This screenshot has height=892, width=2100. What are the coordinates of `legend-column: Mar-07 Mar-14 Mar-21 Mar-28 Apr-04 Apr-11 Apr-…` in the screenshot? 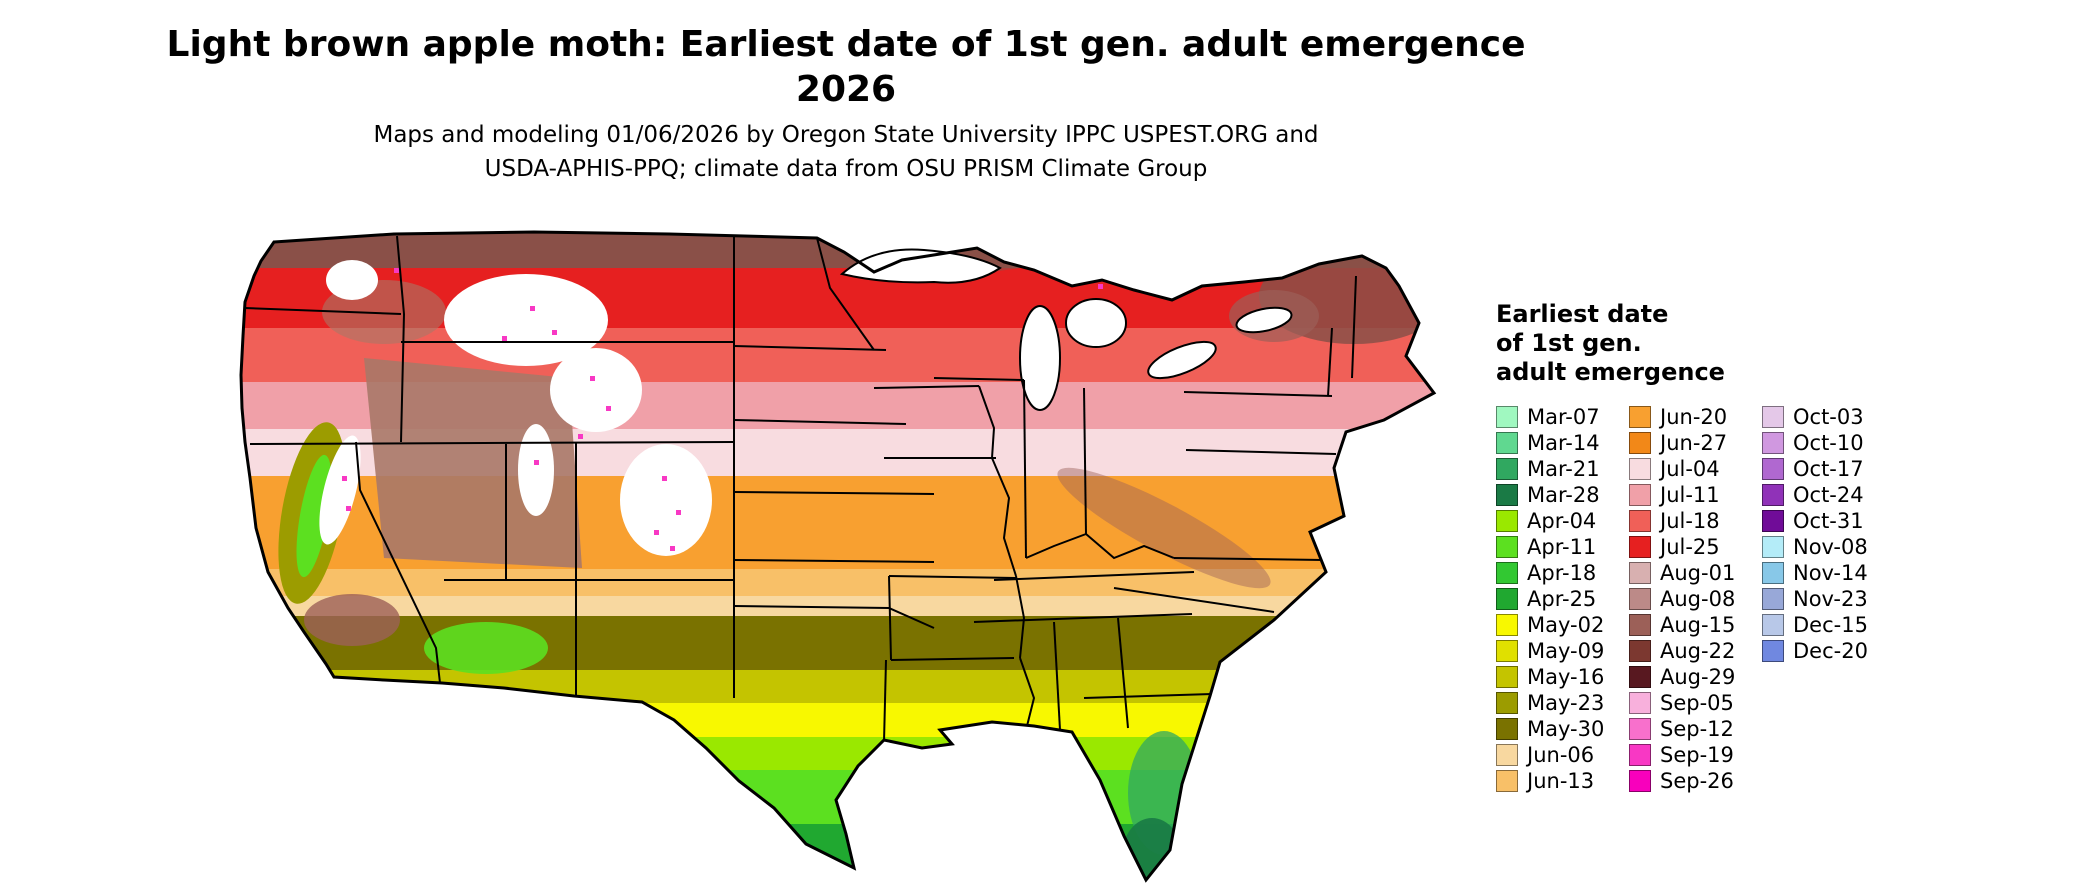 It's located at (1562, 599).